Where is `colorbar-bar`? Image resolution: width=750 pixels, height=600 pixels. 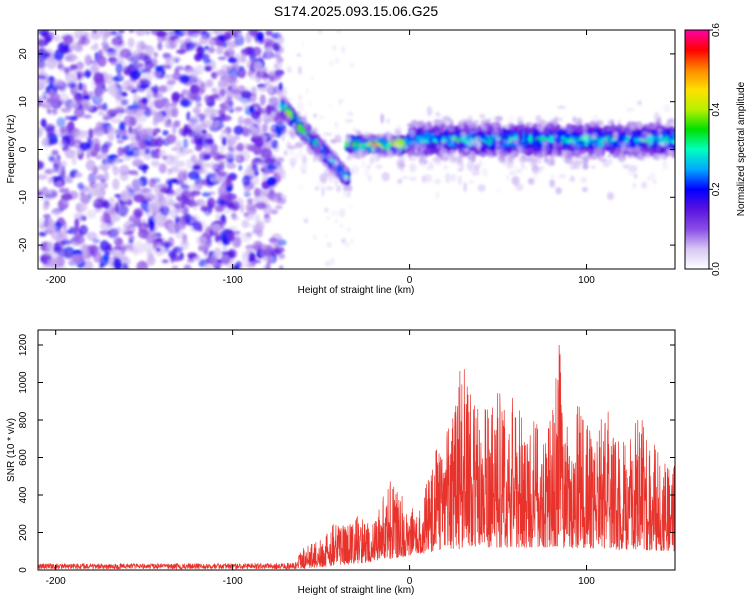
colorbar-bar is located at coordinates (697, 149).